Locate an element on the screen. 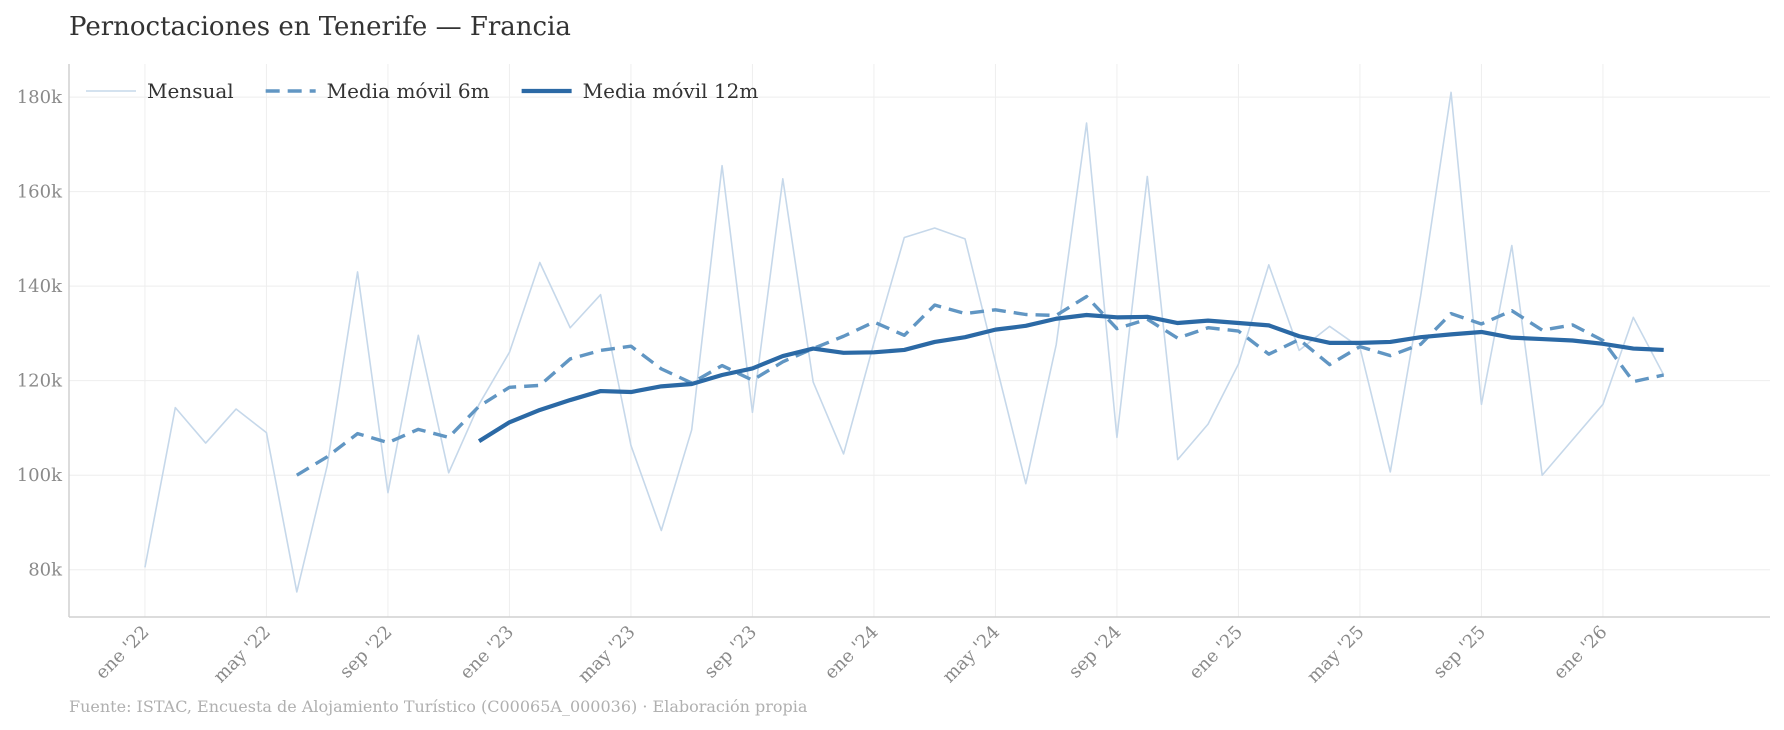 This screenshot has width=1784, height=730. x-tick-label: may '23 is located at coordinates (606, 654).